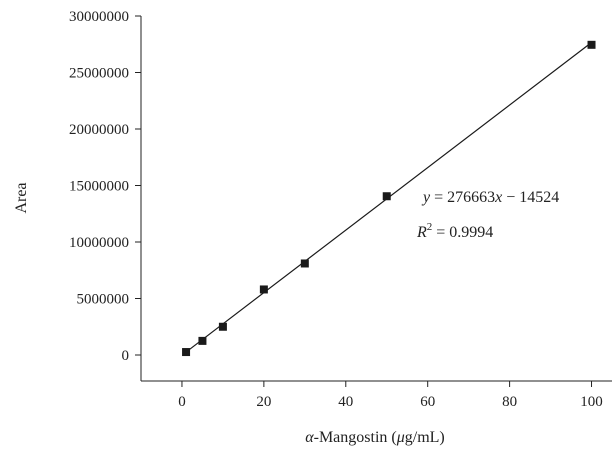  I want to click on x-tick-label: 80, so click(509, 402).